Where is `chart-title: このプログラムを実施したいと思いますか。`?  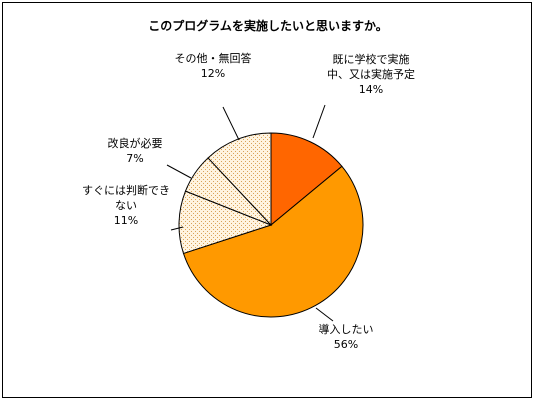 chart-title: このプログラムを実施したいと思いますか。 is located at coordinates (268, 26).